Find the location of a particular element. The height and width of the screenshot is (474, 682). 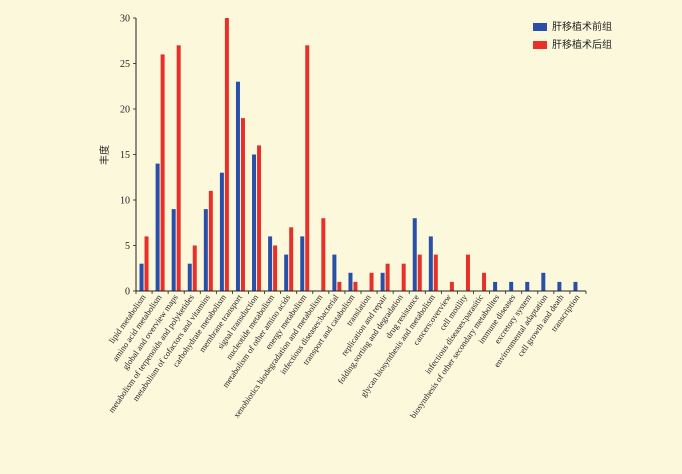

y-tick-label: 10 is located at coordinates (125, 201).